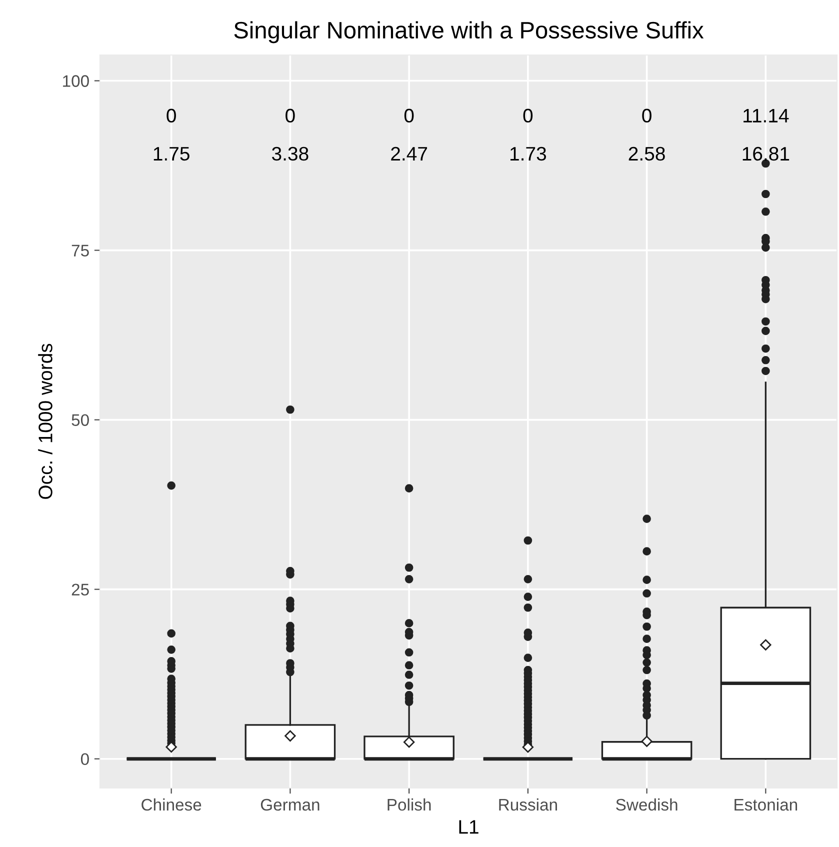 The height and width of the screenshot is (847, 839). Describe the element at coordinates (766, 115) in the screenshot. I see `annotation: 11.14` at that location.